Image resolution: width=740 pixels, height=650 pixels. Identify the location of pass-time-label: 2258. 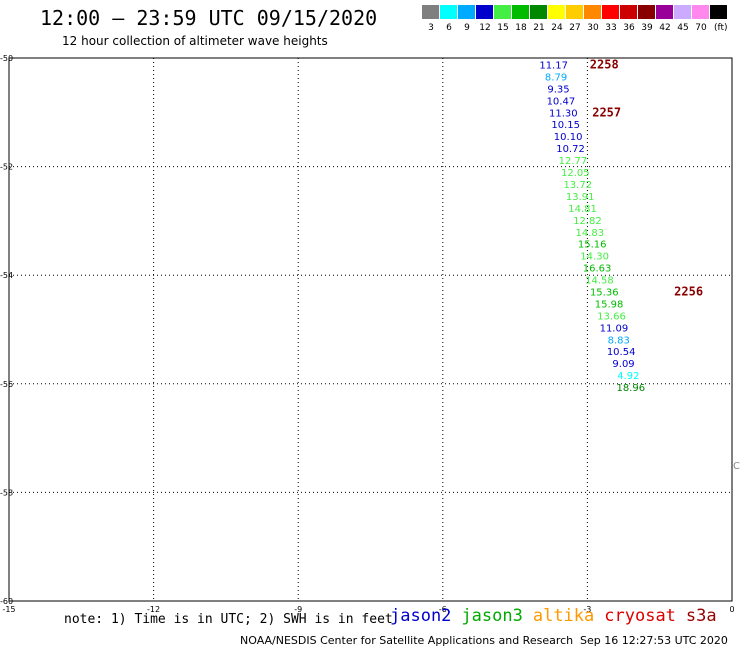
(604, 65).